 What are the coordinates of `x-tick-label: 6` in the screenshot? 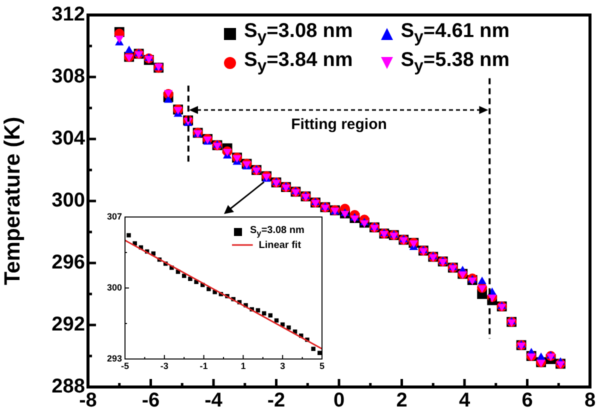 It's located at (527, 401).